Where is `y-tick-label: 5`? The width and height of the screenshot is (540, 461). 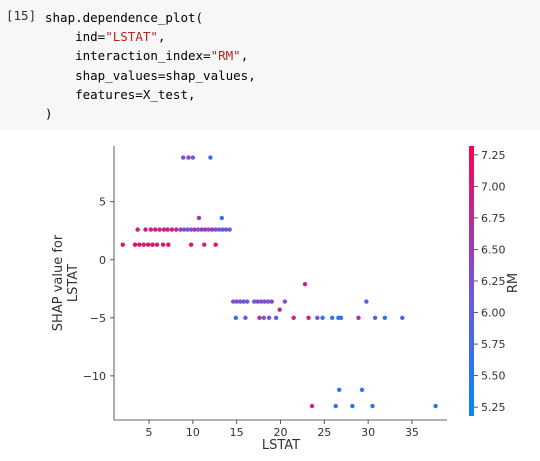
y-tick-label: 5 is located at coordinates (102, 202).